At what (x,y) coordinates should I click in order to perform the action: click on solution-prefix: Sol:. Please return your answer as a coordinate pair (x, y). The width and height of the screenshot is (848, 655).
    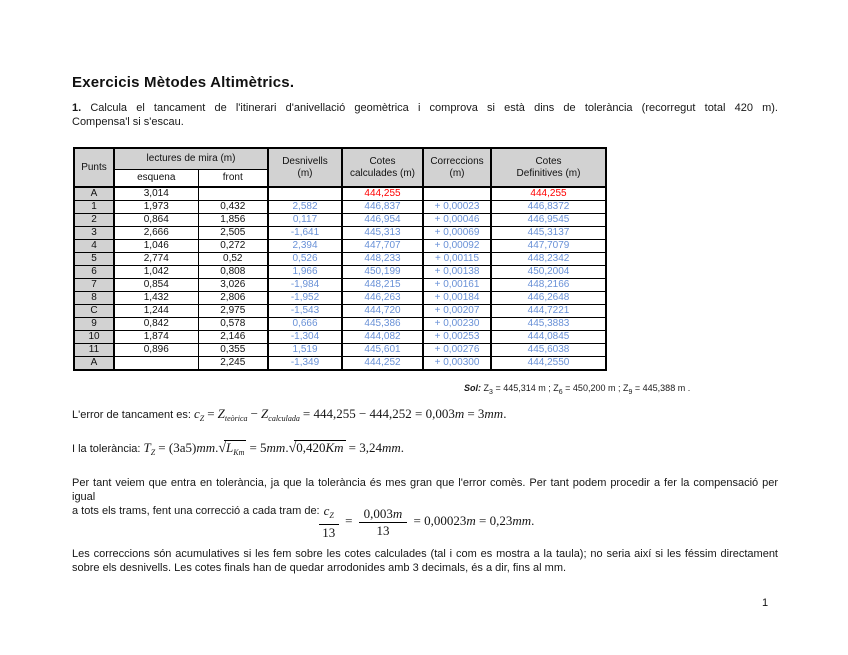
    Looking at the image, I should click on (472, 388).